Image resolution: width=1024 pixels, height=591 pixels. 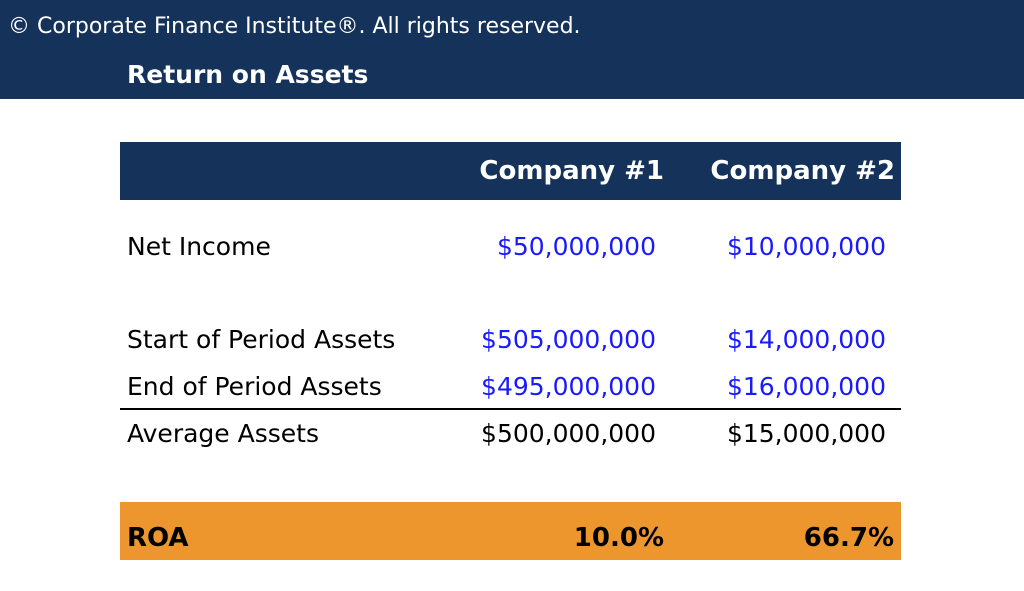 What do you see at coordinates (802, 171) in the screenshot?
I see `column-header-company-2: Company #2` at bounding box center [802, 171].